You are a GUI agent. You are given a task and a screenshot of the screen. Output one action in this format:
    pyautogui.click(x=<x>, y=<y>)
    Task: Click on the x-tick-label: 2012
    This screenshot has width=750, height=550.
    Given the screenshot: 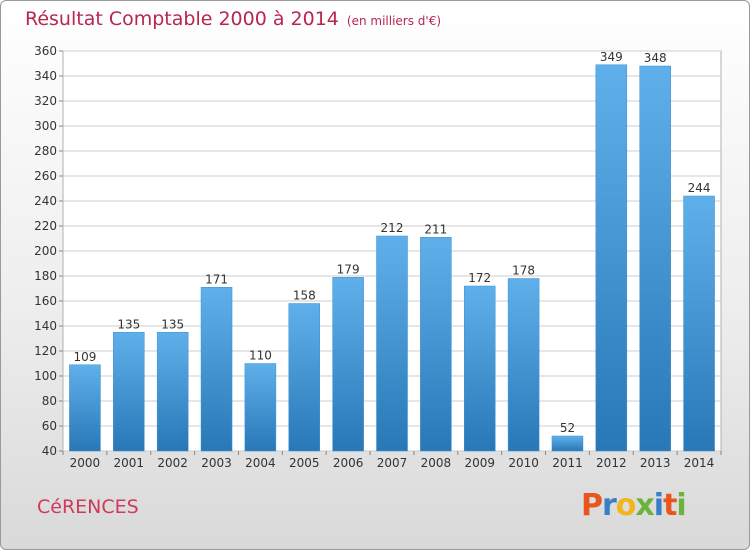 What is the action you would take?
    pyautogui.click(x=611, y=463)
    